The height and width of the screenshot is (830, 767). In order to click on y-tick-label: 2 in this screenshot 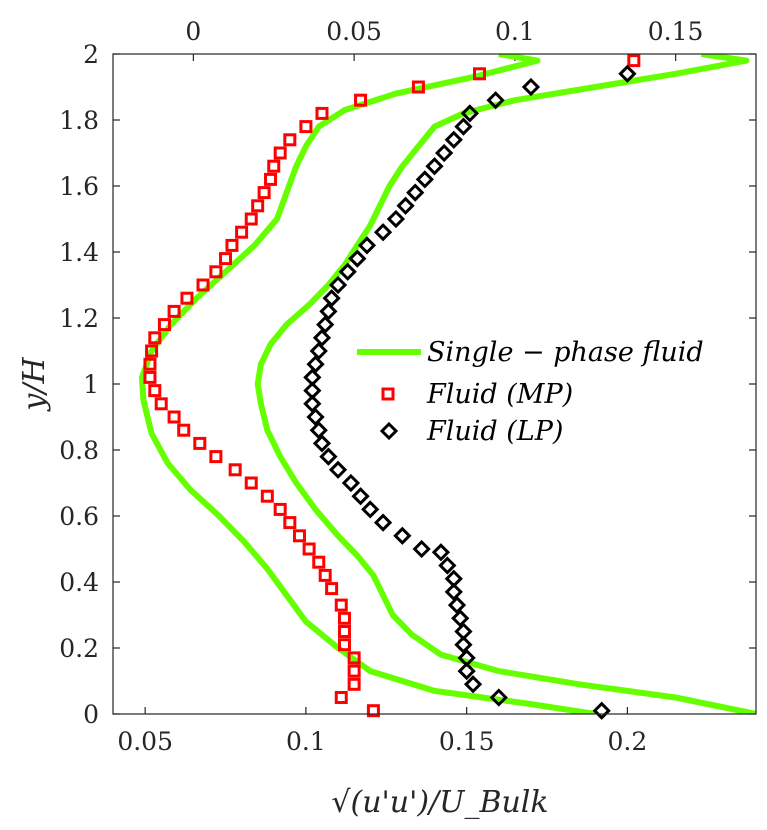, I will do `click(91, 54)`.